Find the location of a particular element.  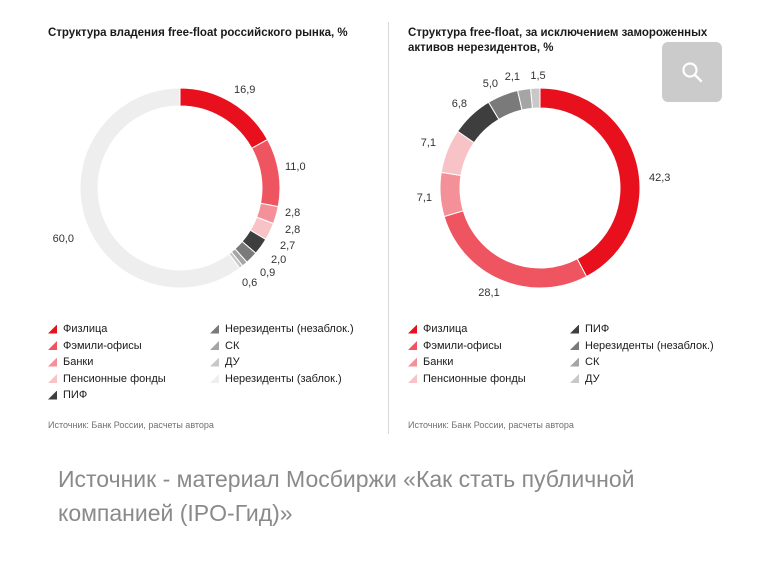

chart-2-legend-item: ДУ is located at coordinates (585, 379).